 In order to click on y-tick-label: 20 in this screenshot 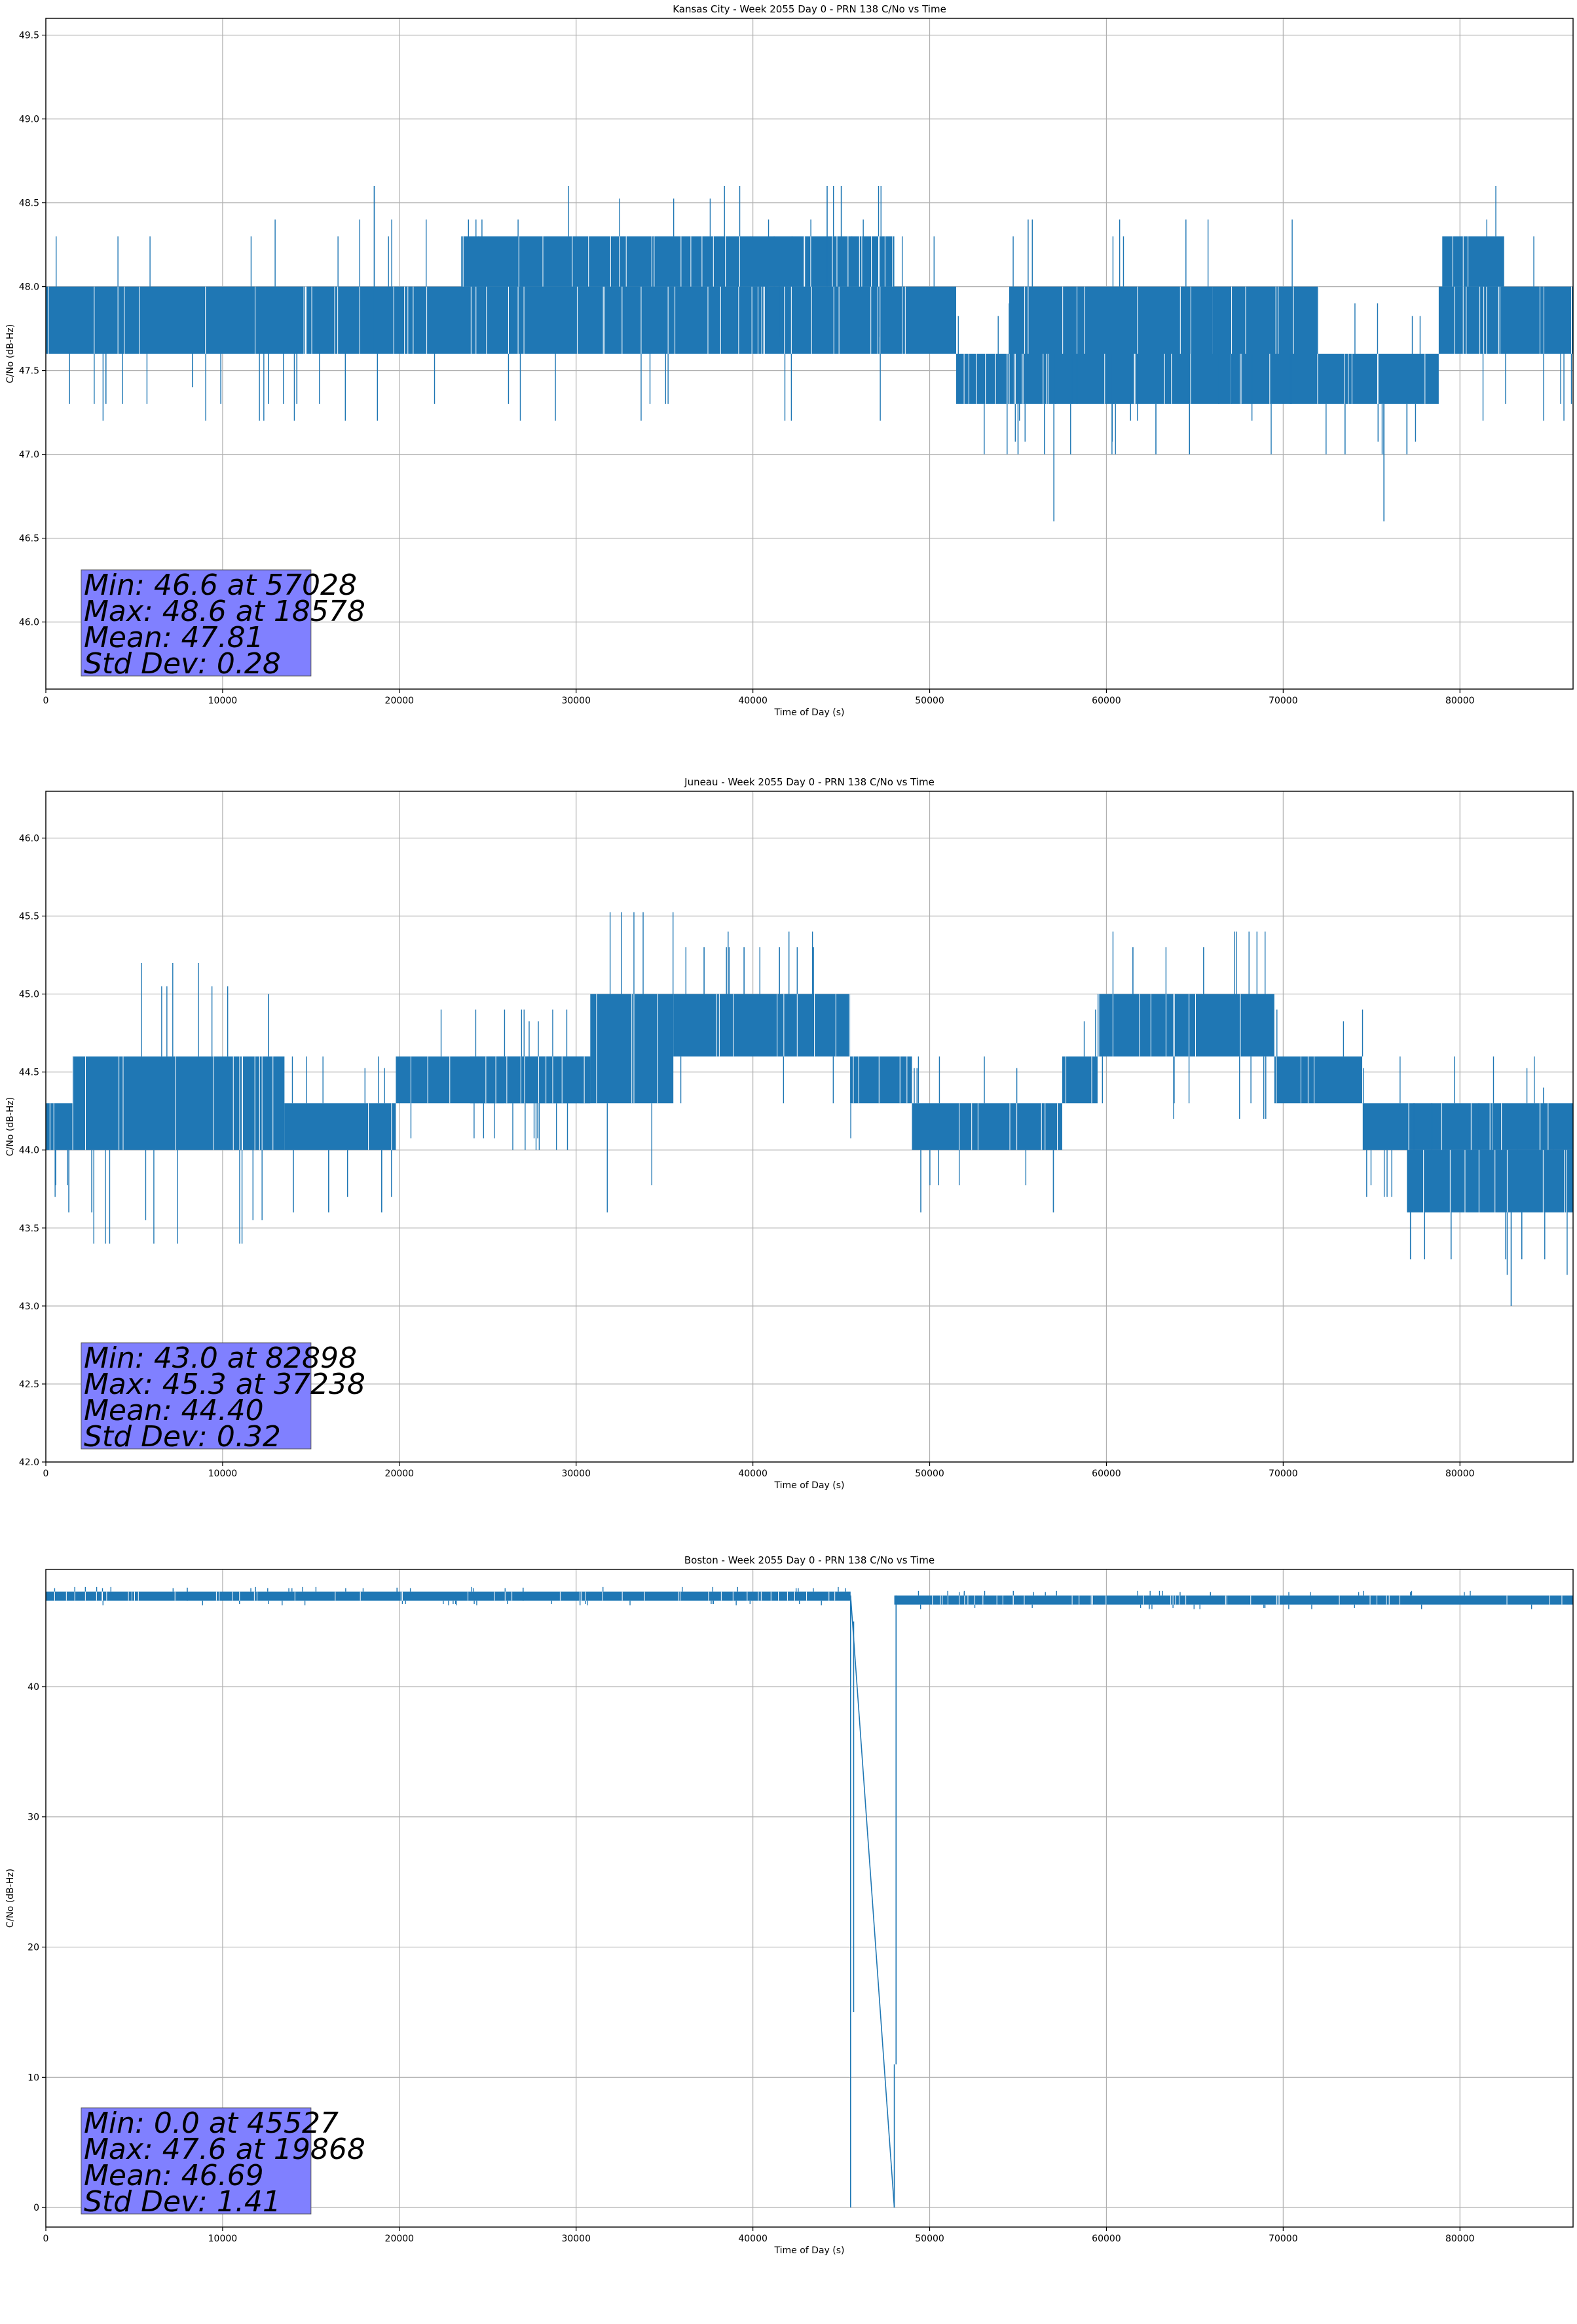, I will do `click(33, 1948)`.